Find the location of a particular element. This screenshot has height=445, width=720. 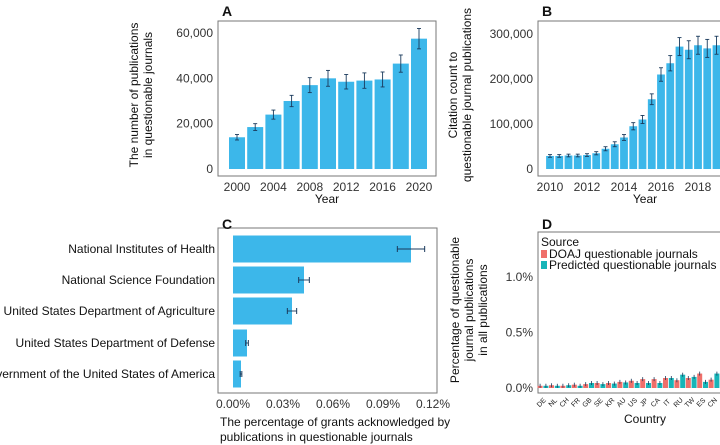

y-tick: 300,000 is located at coordinates (512, 34).